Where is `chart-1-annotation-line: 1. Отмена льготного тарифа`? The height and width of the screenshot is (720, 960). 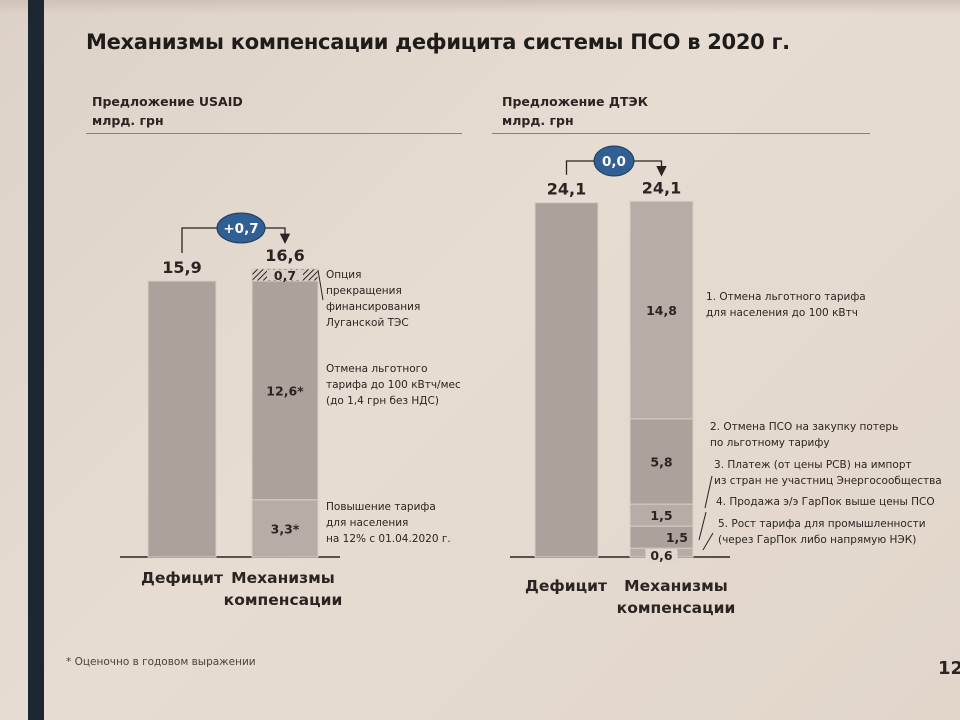 chart-1-annotation-line: 1. Отмена льготного тарифа is located at coordinates (786, 297).